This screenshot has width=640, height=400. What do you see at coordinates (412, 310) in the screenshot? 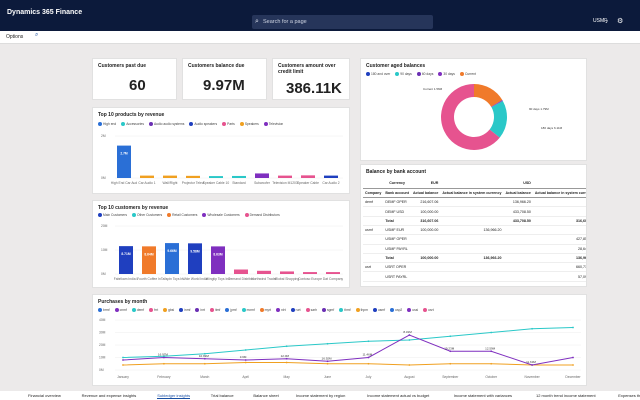
I see `legend-item: ussi` at bounding box center [412, 310].